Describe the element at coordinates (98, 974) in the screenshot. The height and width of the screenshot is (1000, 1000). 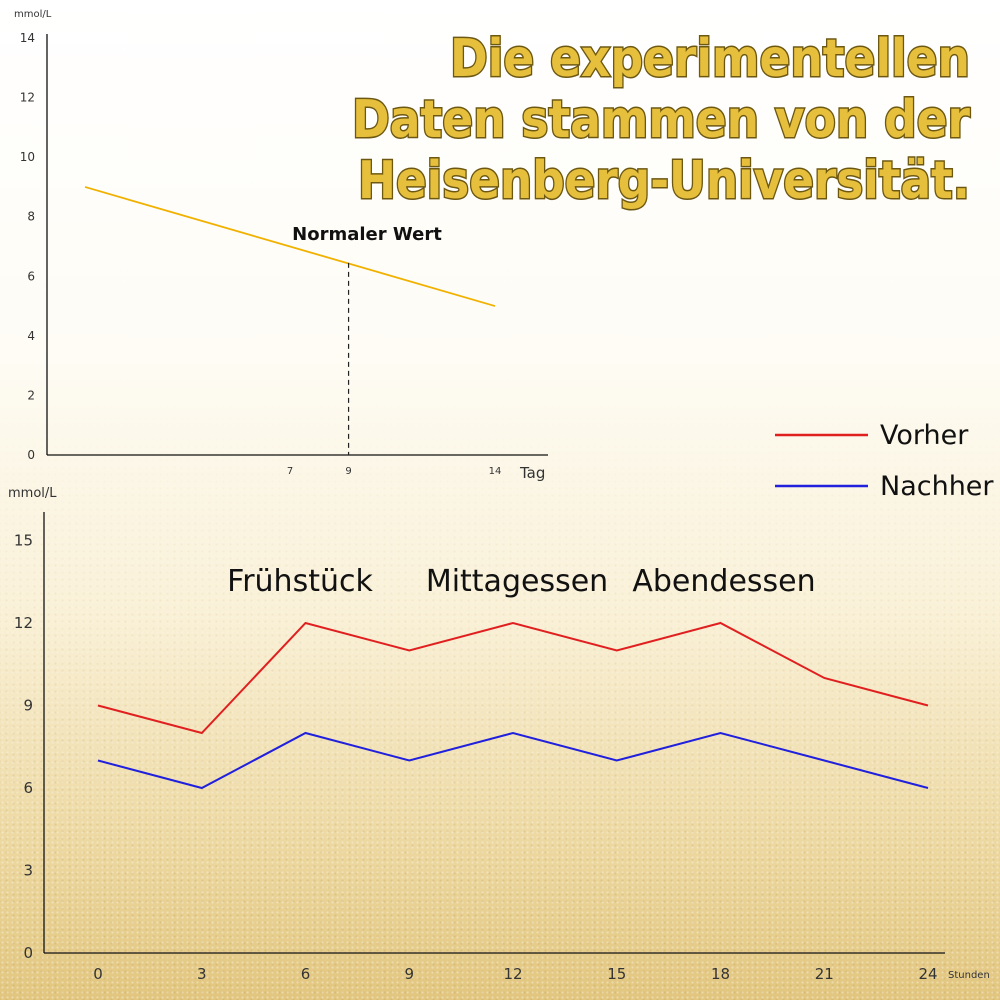
I see `x-tick-label: 0` at that location.